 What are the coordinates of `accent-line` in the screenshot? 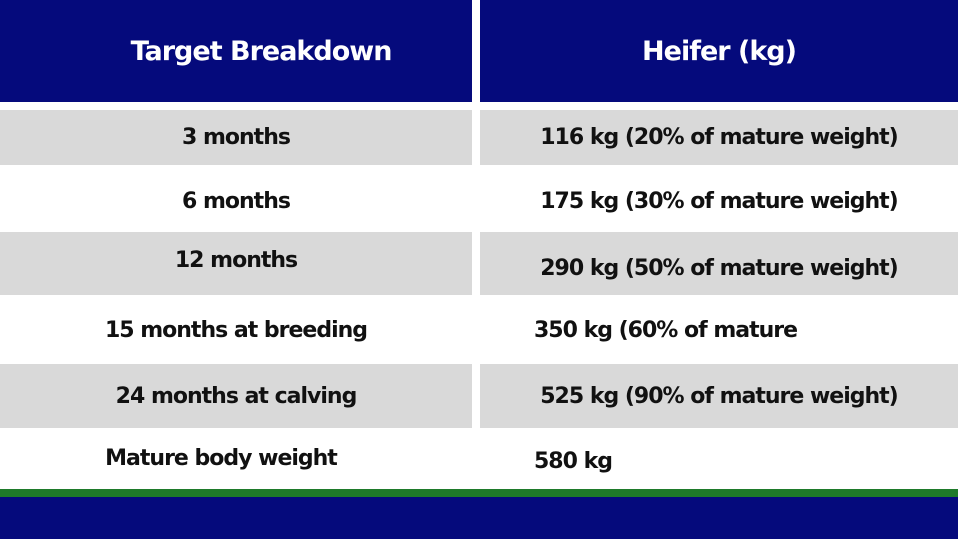 It's located at (479, 493).